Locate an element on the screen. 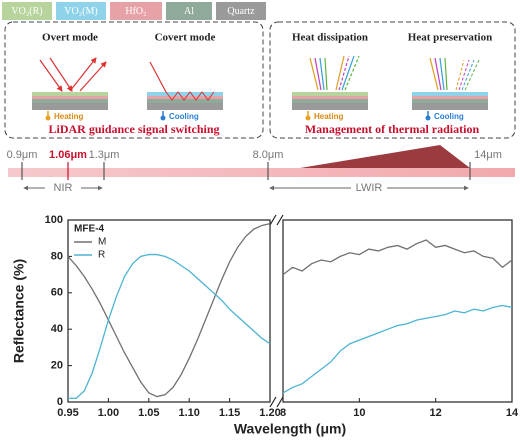  x-tick-label: 1.20 is located at coordinates (269, 413).